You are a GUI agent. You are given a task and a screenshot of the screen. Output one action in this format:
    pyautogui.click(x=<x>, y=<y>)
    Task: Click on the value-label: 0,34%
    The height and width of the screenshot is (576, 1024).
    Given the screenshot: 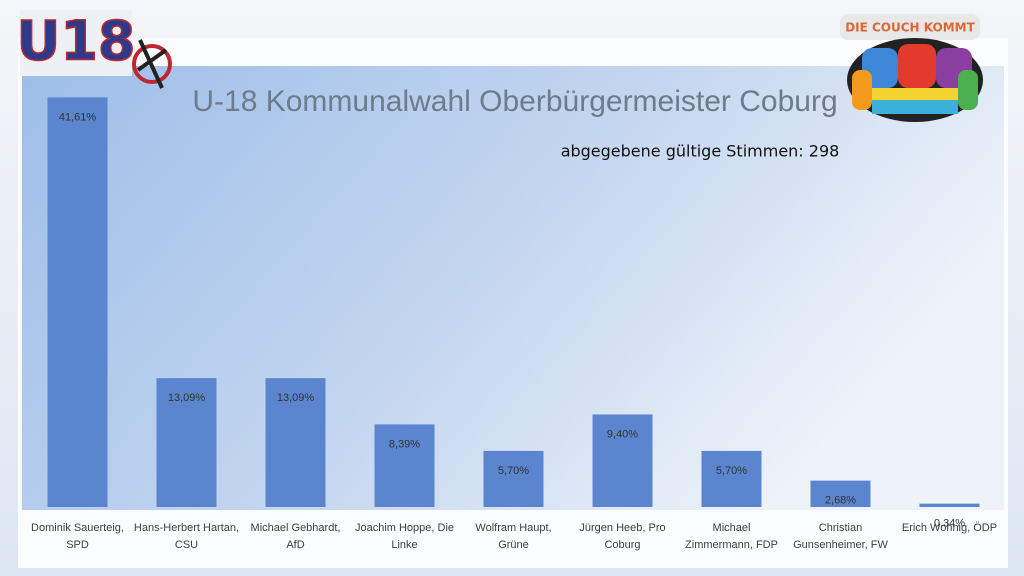 What is the action you would take?
    pyautogui.click(x=949, y=524)
    